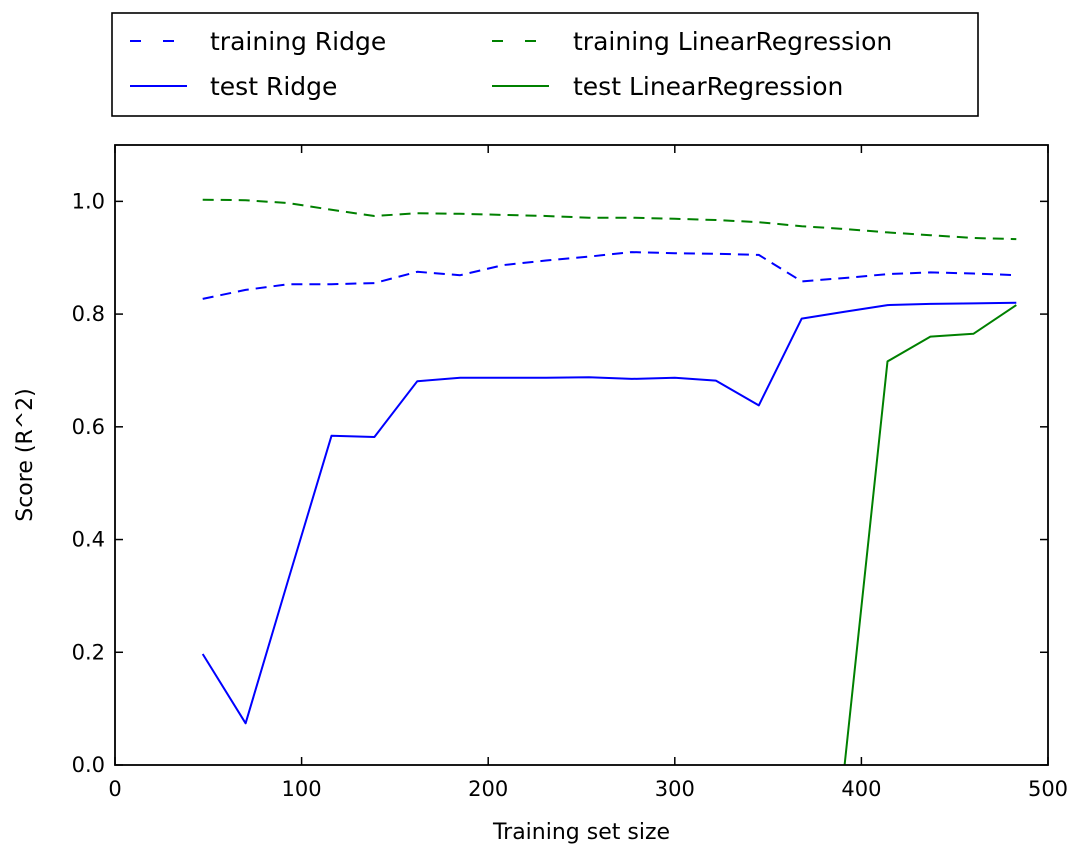 This screenshot has height=845, width=1074. What do you see at coordinates (88, 427) in the screenshot?
I see `y-tick-label: 0.6` at bounding box center [88, 427].